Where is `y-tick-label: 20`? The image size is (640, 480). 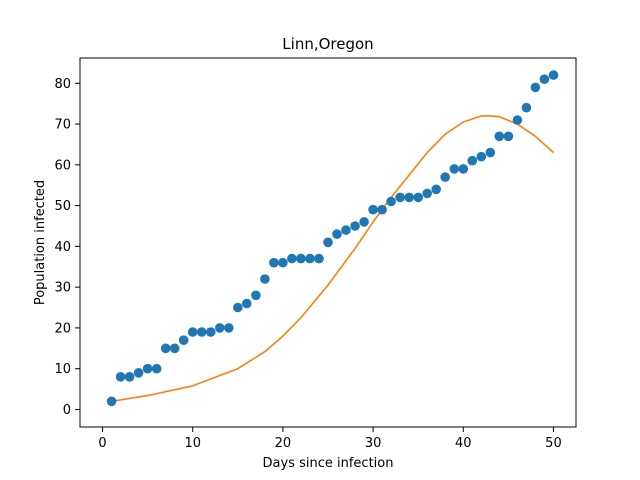 y-tick-label: 20 is located at coordinates (62, 328).